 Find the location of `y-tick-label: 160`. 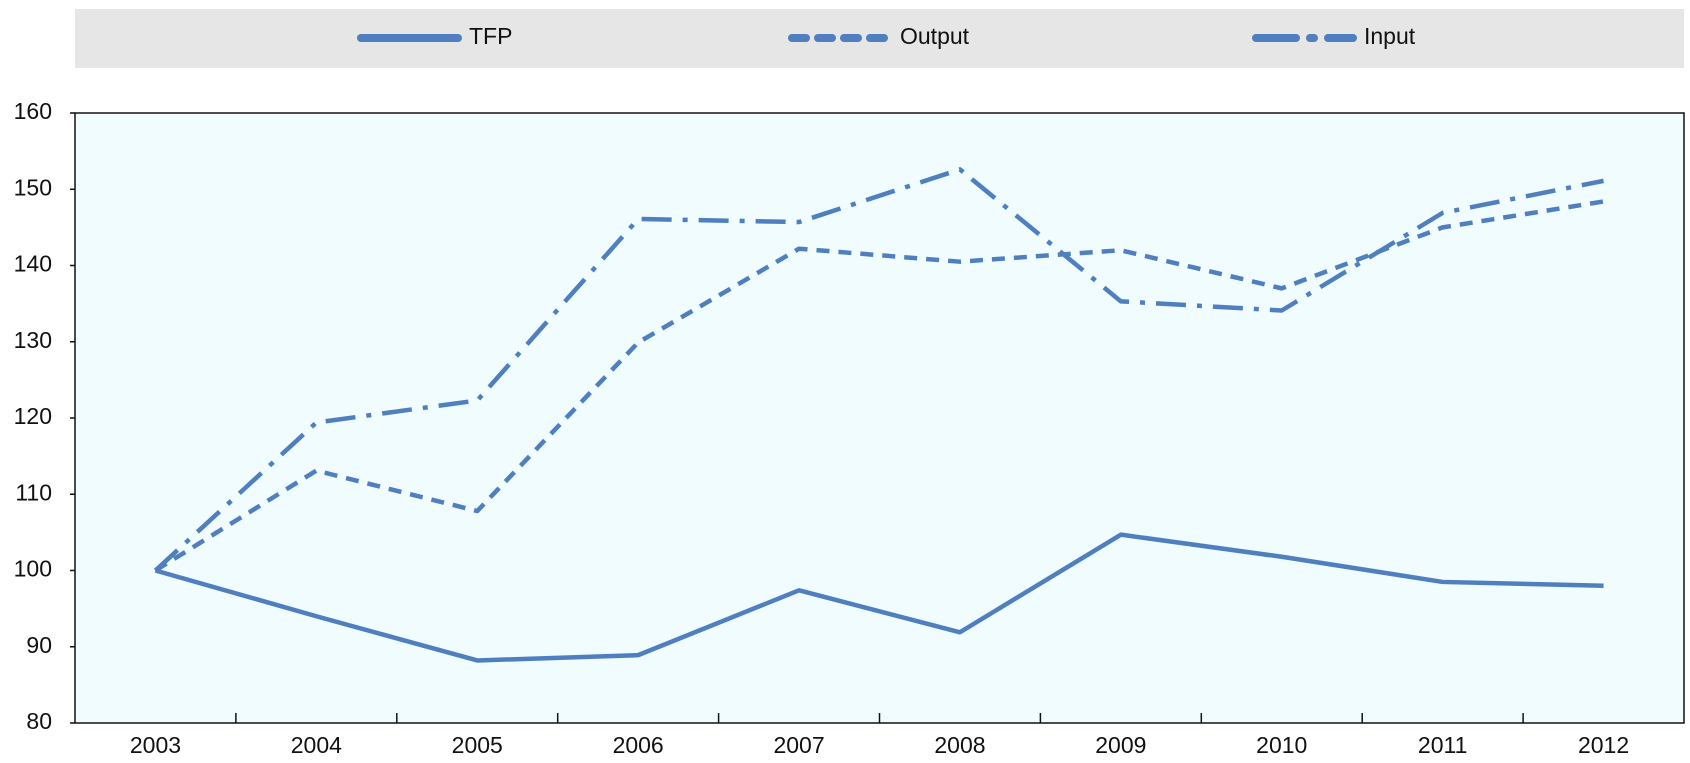

y-tick-label: 160 is located at coordinates (33, 111).